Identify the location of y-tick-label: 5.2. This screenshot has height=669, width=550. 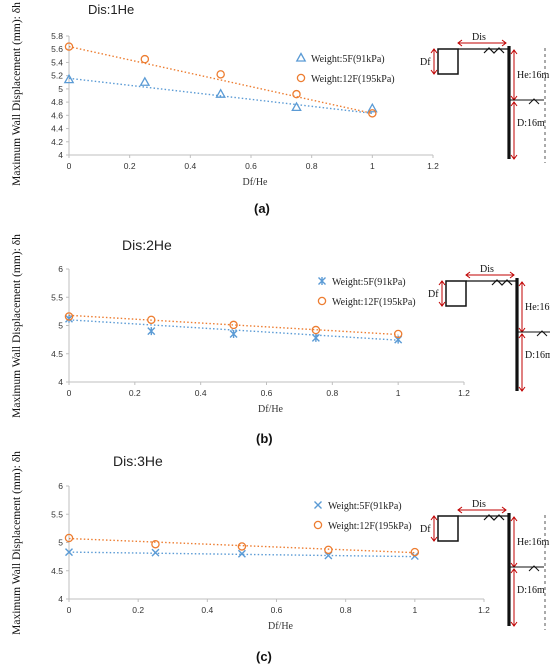
(57, 76).